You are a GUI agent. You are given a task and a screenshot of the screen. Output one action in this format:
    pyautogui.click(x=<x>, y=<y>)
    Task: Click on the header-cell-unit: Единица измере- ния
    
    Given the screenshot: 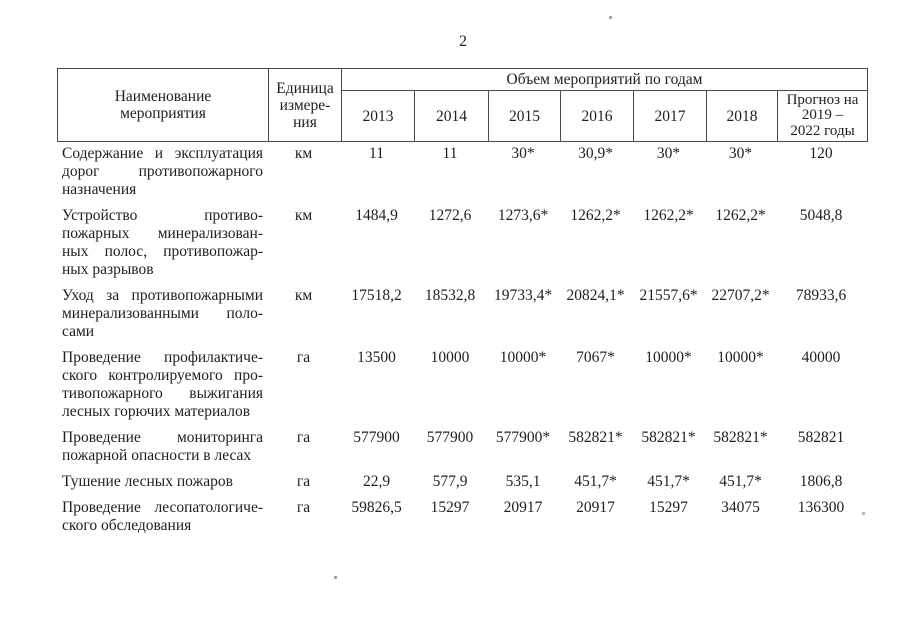 What is the action you would take?
    pyautogui.click(x=304, y=105)
    